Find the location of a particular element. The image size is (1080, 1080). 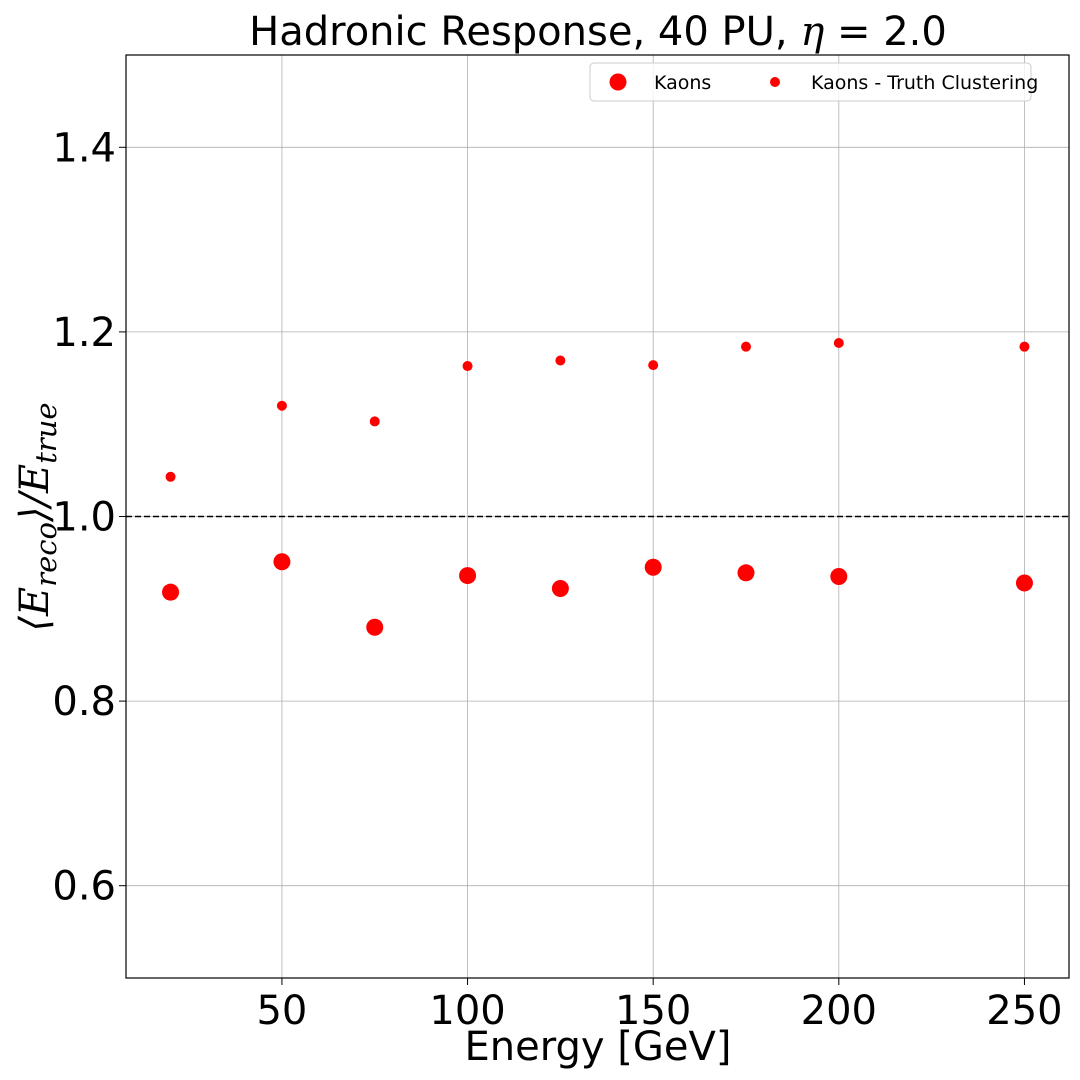

legend: Kaons Kaons - Truth Clustering is located at coordinates (813, 82).